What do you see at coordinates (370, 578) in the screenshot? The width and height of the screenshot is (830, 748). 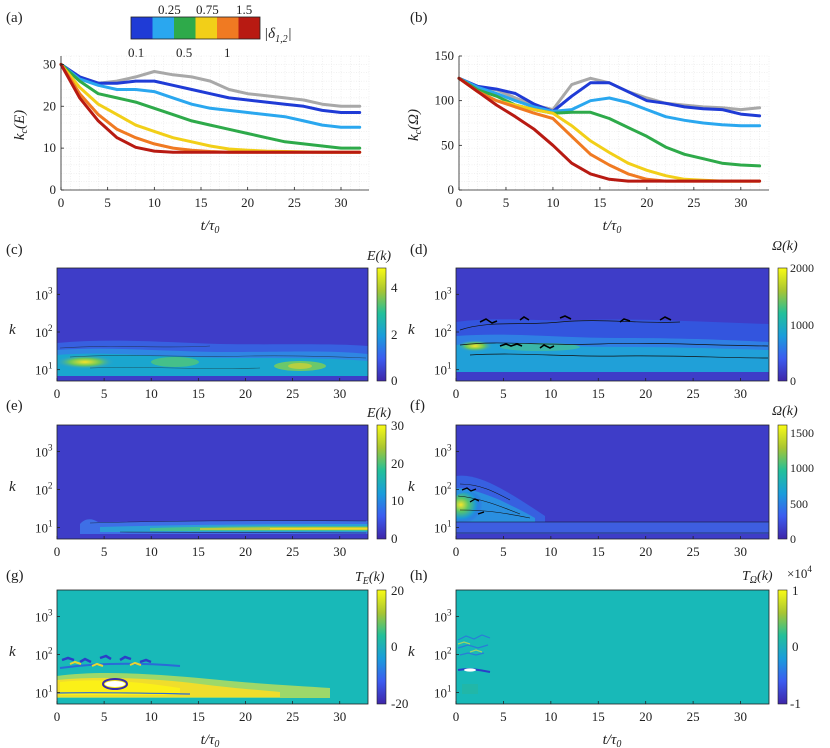 I see `panel-g-colorbar-title: TE(k)` at bounding box center [370, 578].